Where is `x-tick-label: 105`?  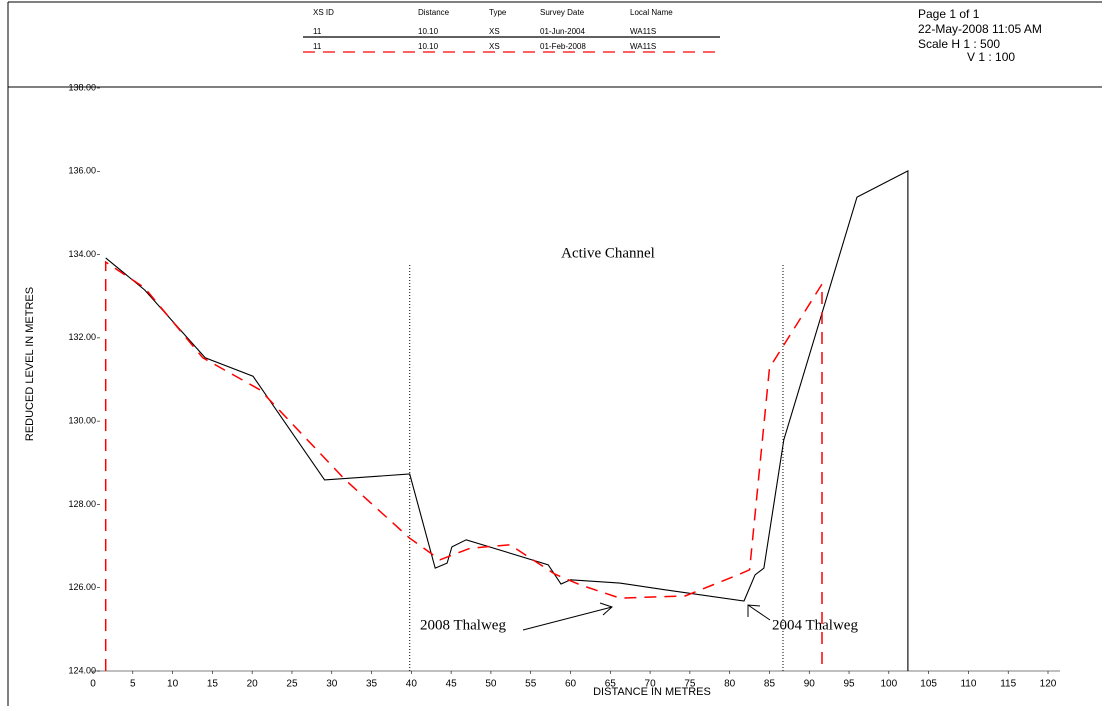 x-tick-label: 105 is located at coordinates (928, 684).